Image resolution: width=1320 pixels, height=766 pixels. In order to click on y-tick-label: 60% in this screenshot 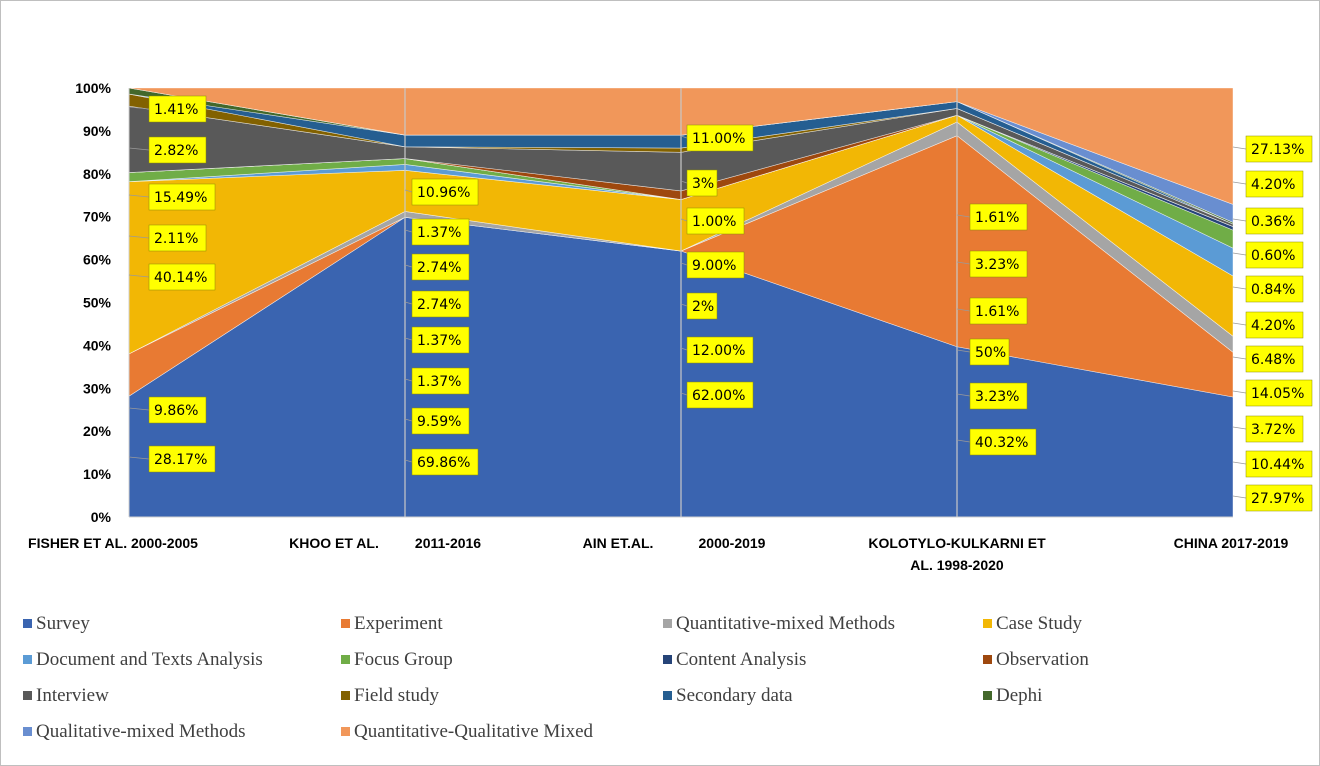, I will do `click(97, 260)`.